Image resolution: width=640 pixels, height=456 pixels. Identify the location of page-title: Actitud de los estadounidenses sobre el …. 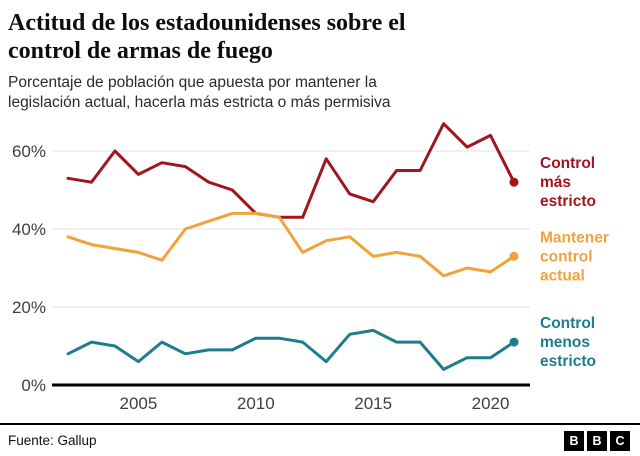
(319, 38).